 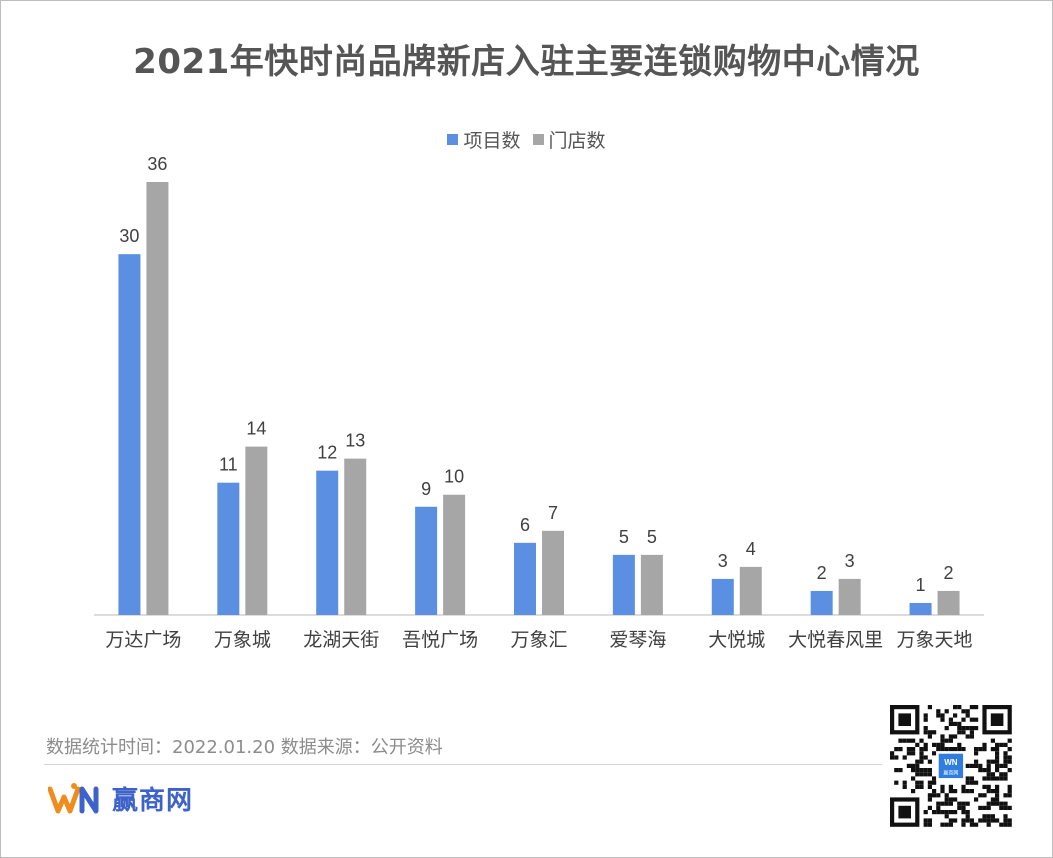 What do you see at coordinates (949, 573) in the screenshot?
I see `data-label-stores-8: 2` at bounding box center [949, 573].